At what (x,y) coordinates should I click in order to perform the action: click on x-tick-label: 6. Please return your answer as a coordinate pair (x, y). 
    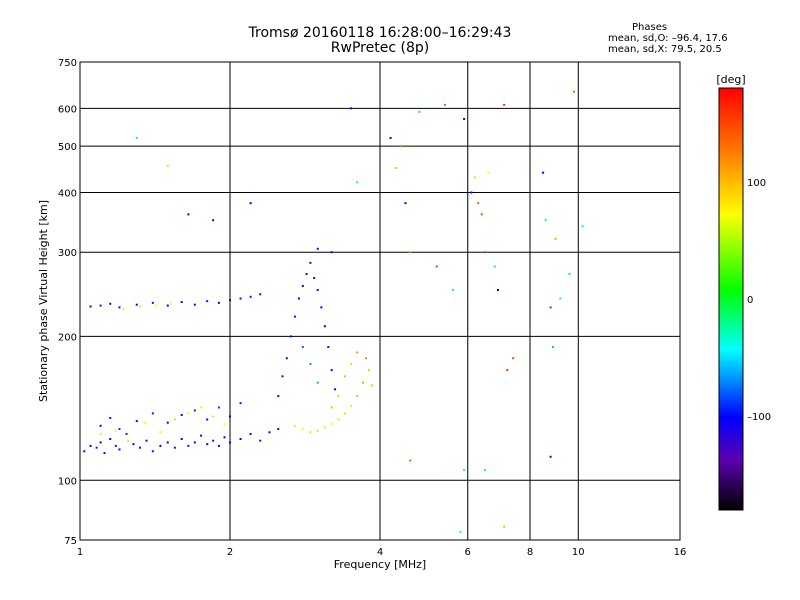
    Looking at the image, I should click on (468, 552).